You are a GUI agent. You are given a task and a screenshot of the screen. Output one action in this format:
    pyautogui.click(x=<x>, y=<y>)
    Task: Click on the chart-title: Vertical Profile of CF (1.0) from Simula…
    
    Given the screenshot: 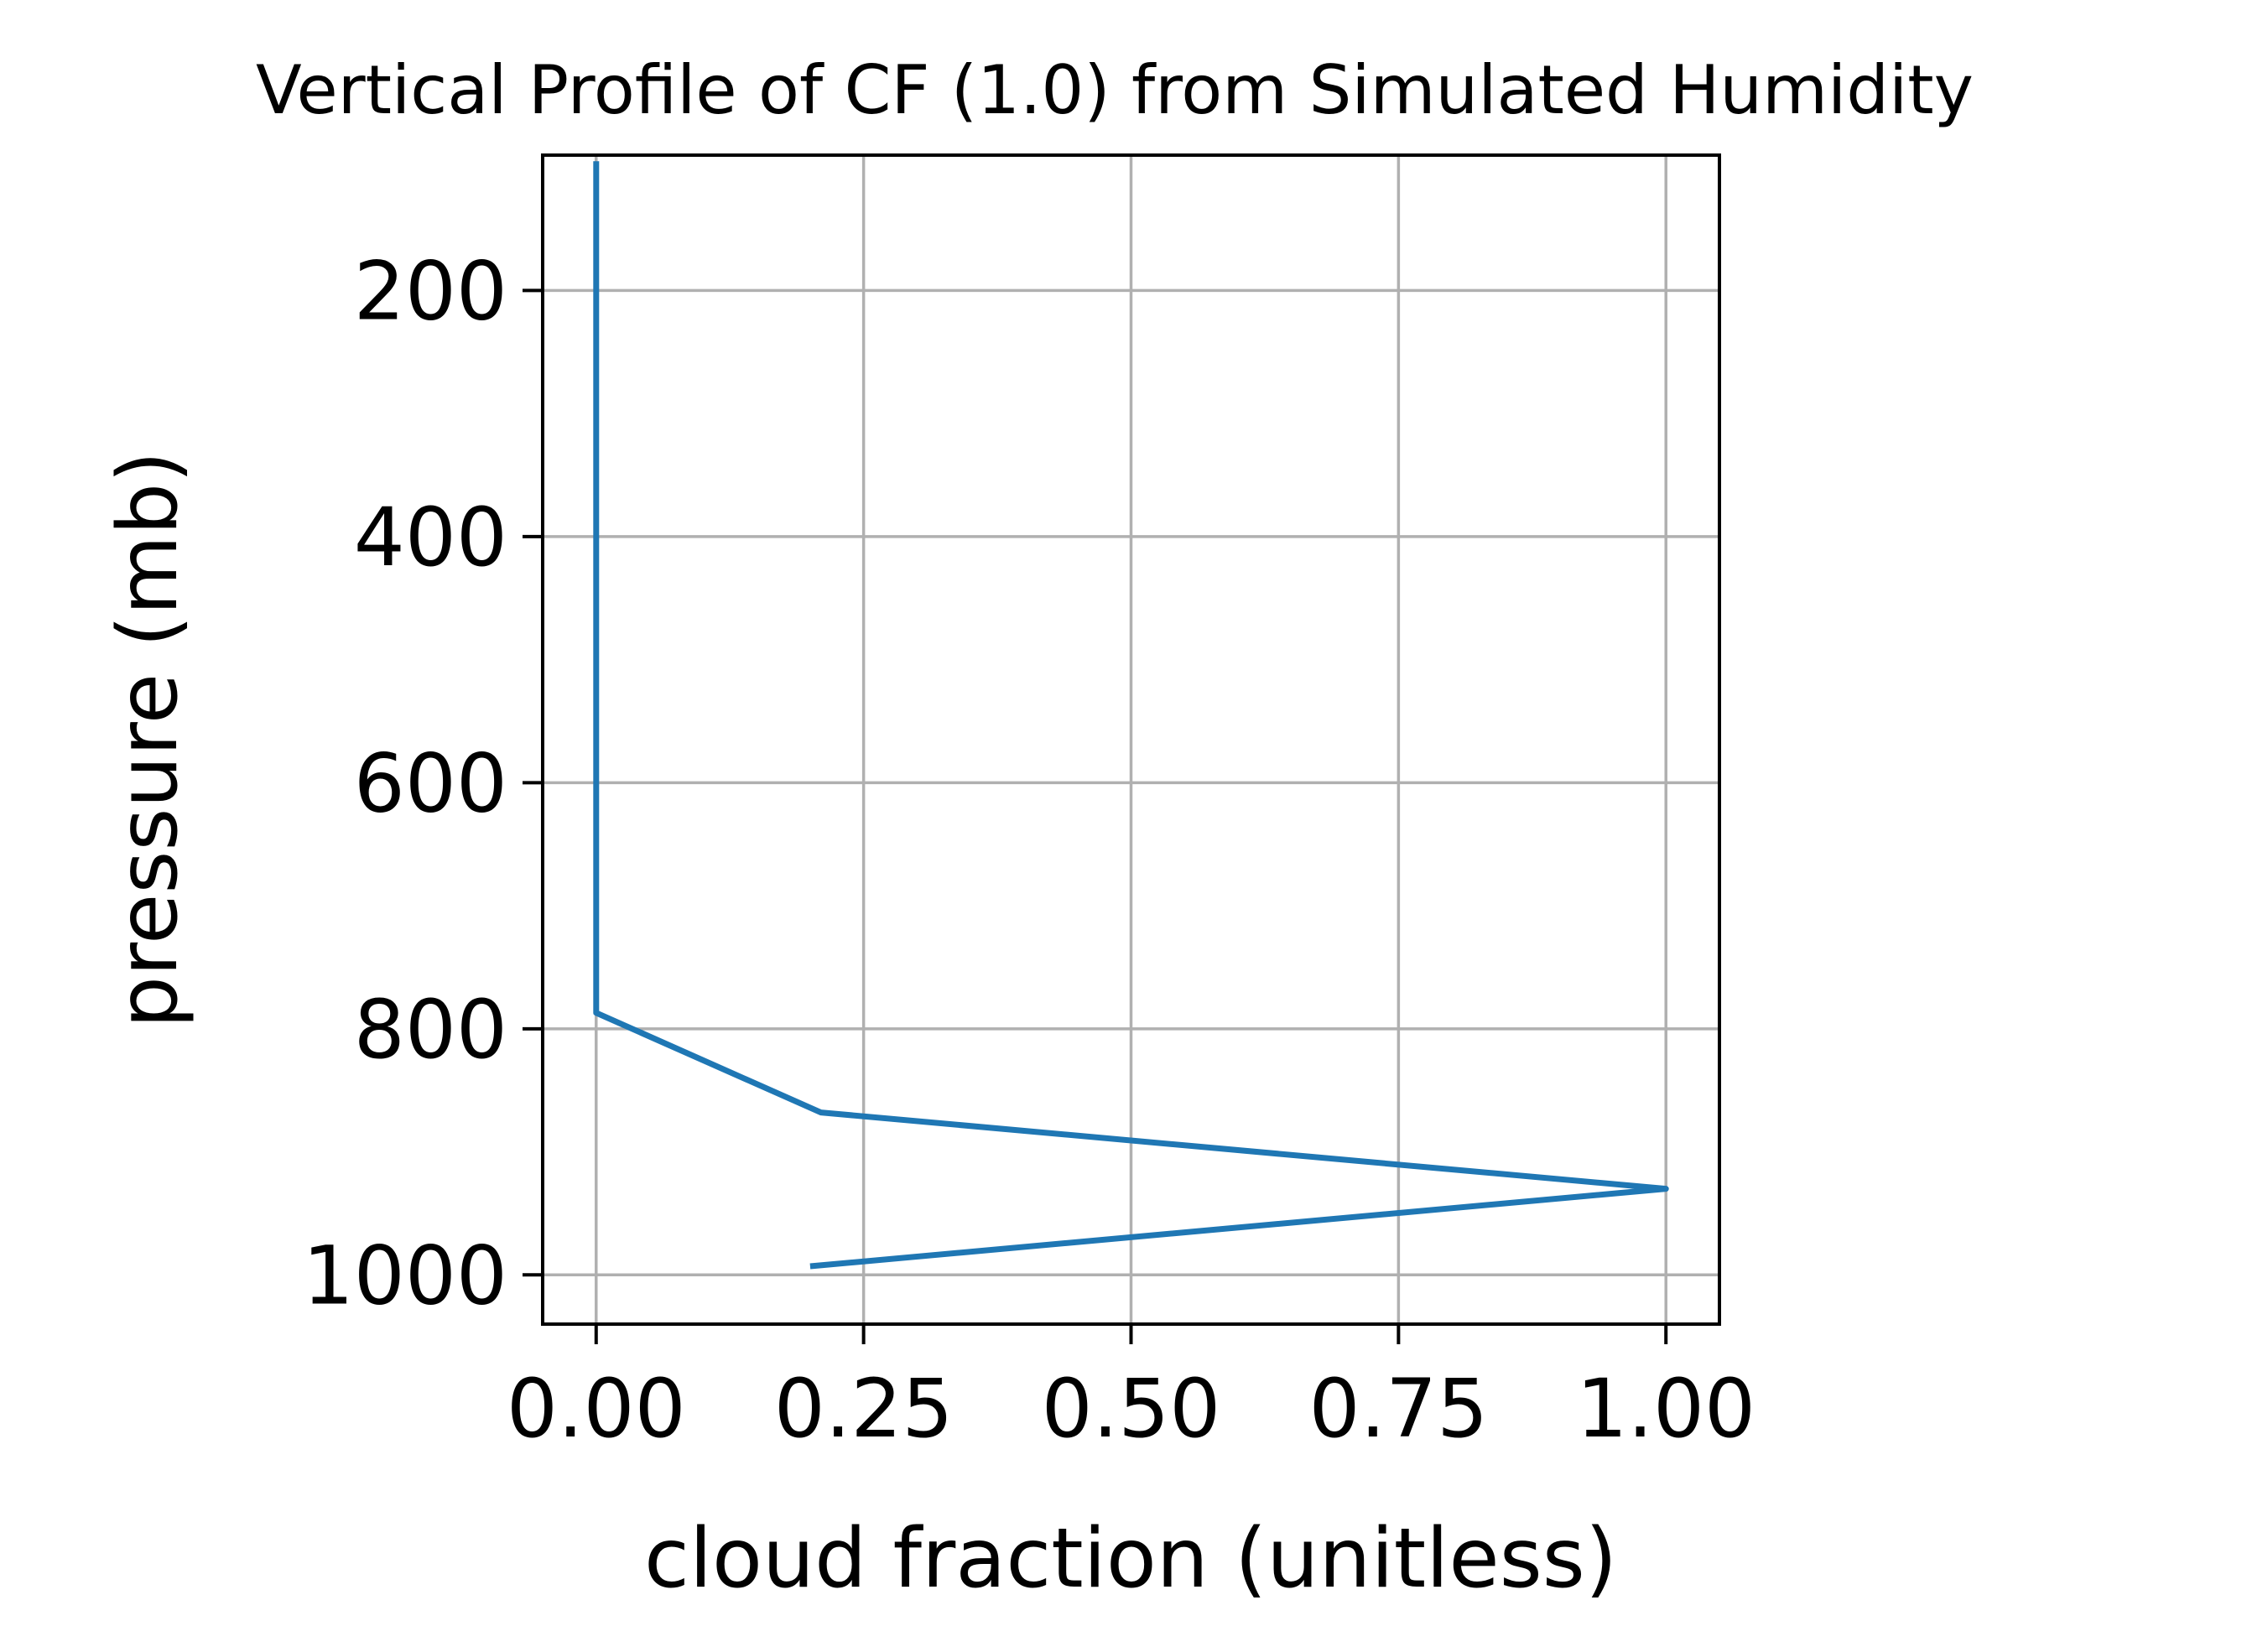 What is the action you would take?
    pyautogui.click(x=1115, y=90)
    